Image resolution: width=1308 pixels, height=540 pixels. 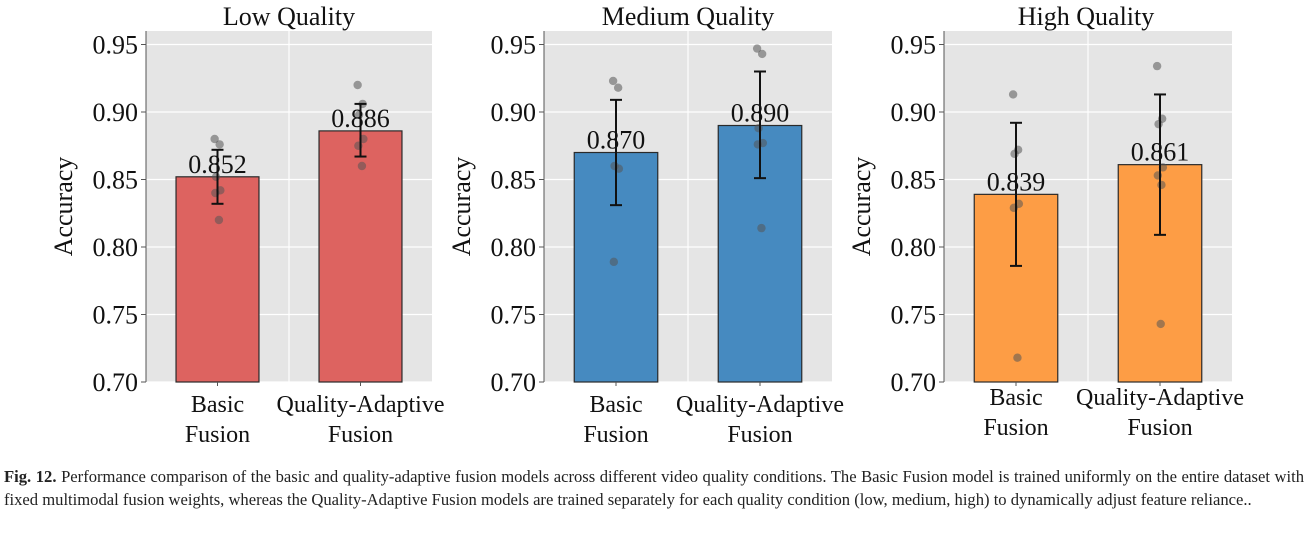 What do you see at coordinates (1160, 152) in the screenshot?
I see `value-label: 0.861` at bounding box center [1160, 152].